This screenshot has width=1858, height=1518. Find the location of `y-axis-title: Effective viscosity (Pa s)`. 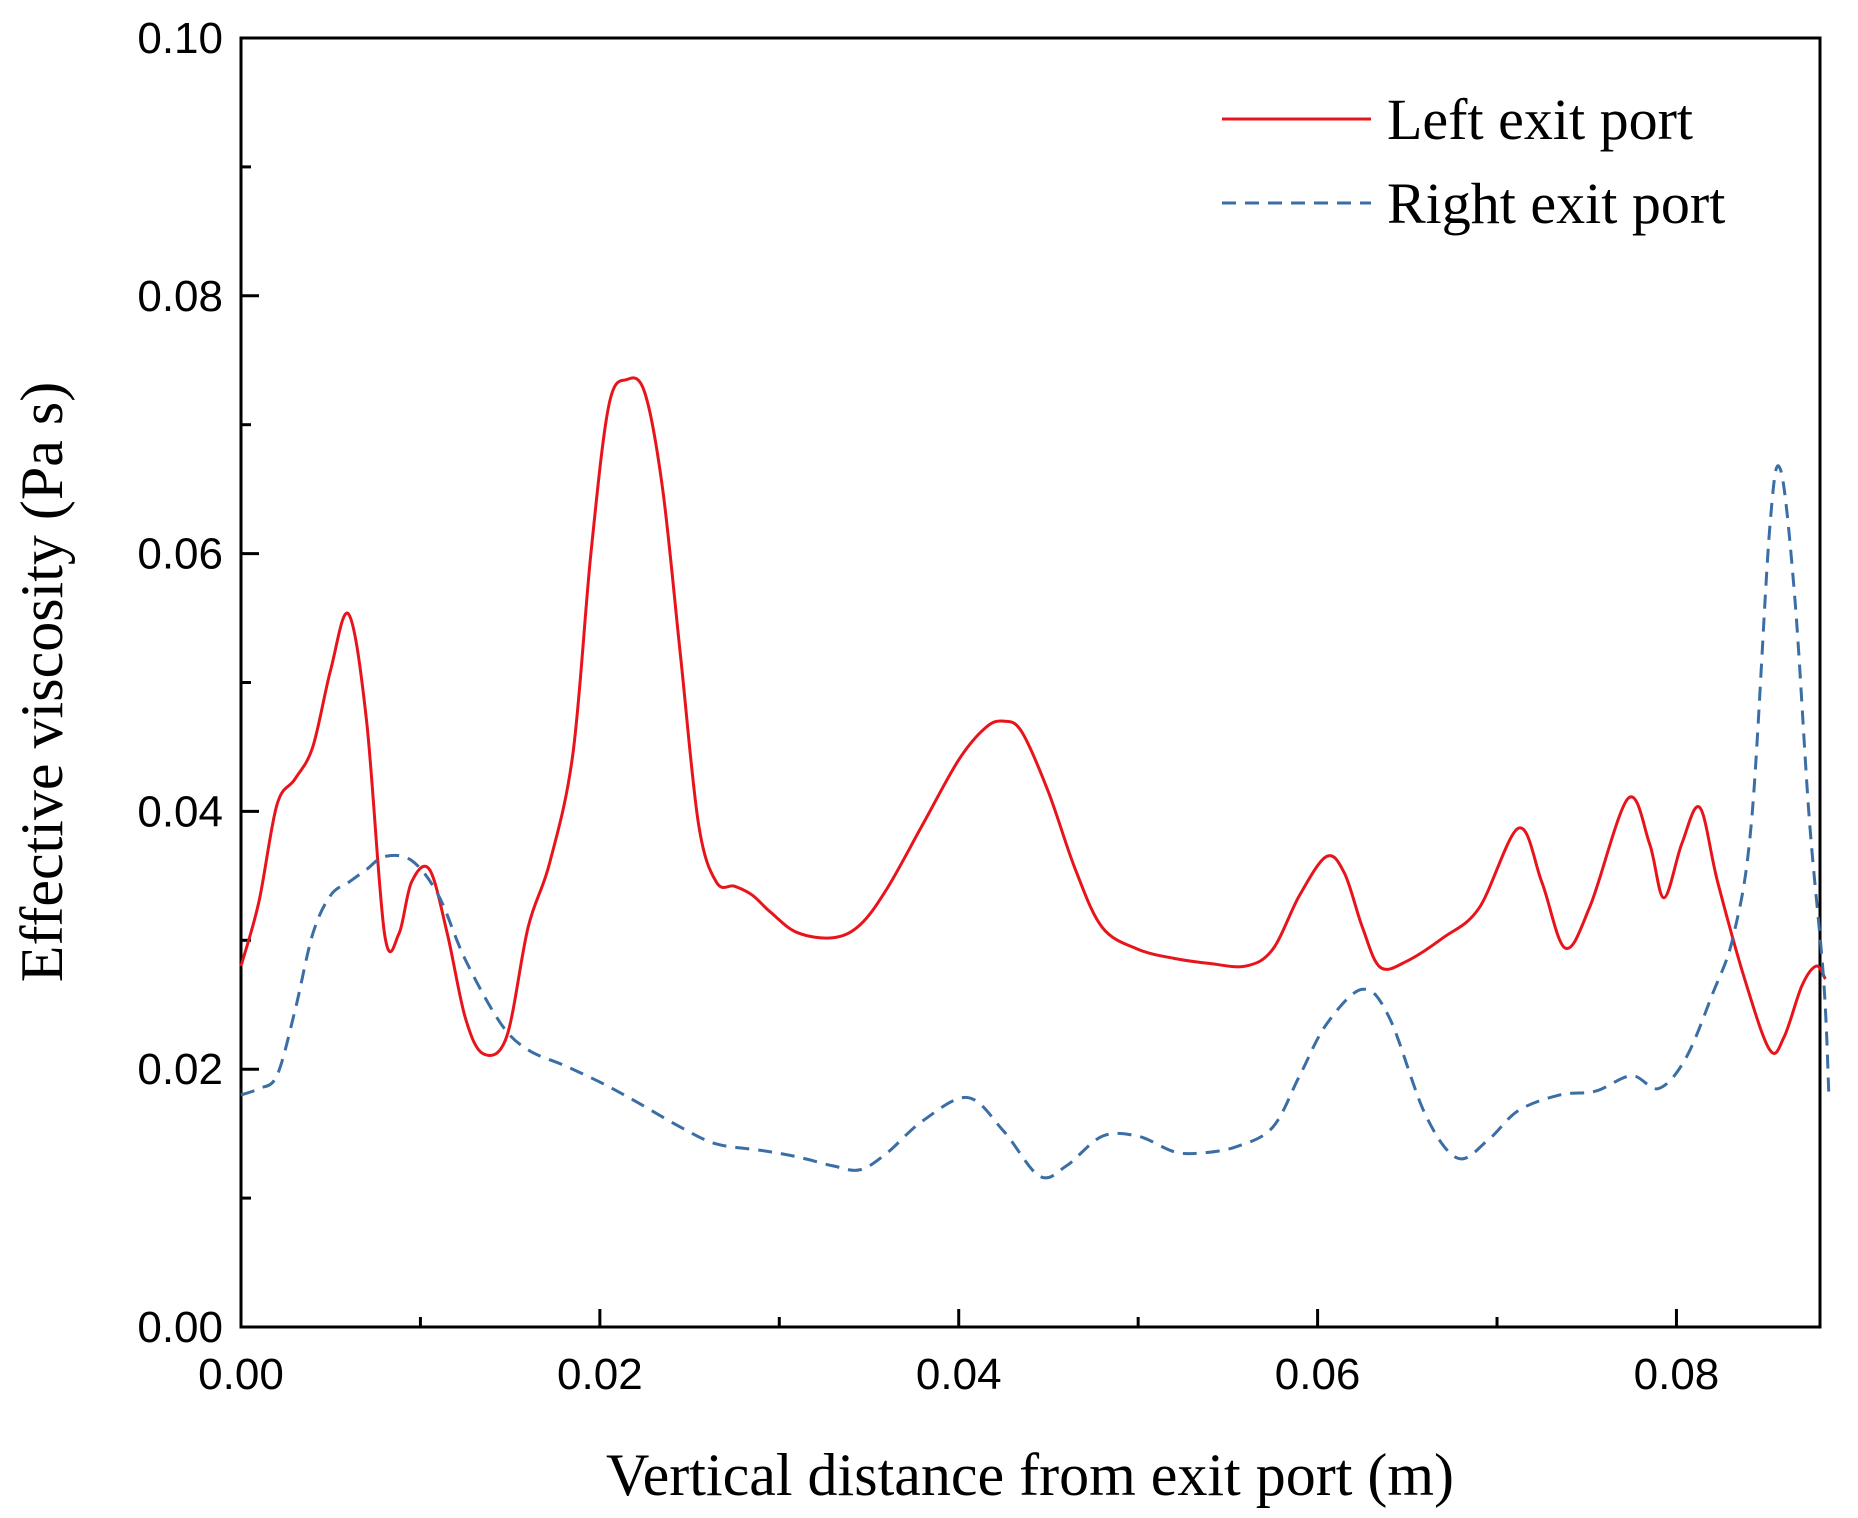

y-axis-title: Effective viscosity (Pa s) is located at coordinates (42, 682).